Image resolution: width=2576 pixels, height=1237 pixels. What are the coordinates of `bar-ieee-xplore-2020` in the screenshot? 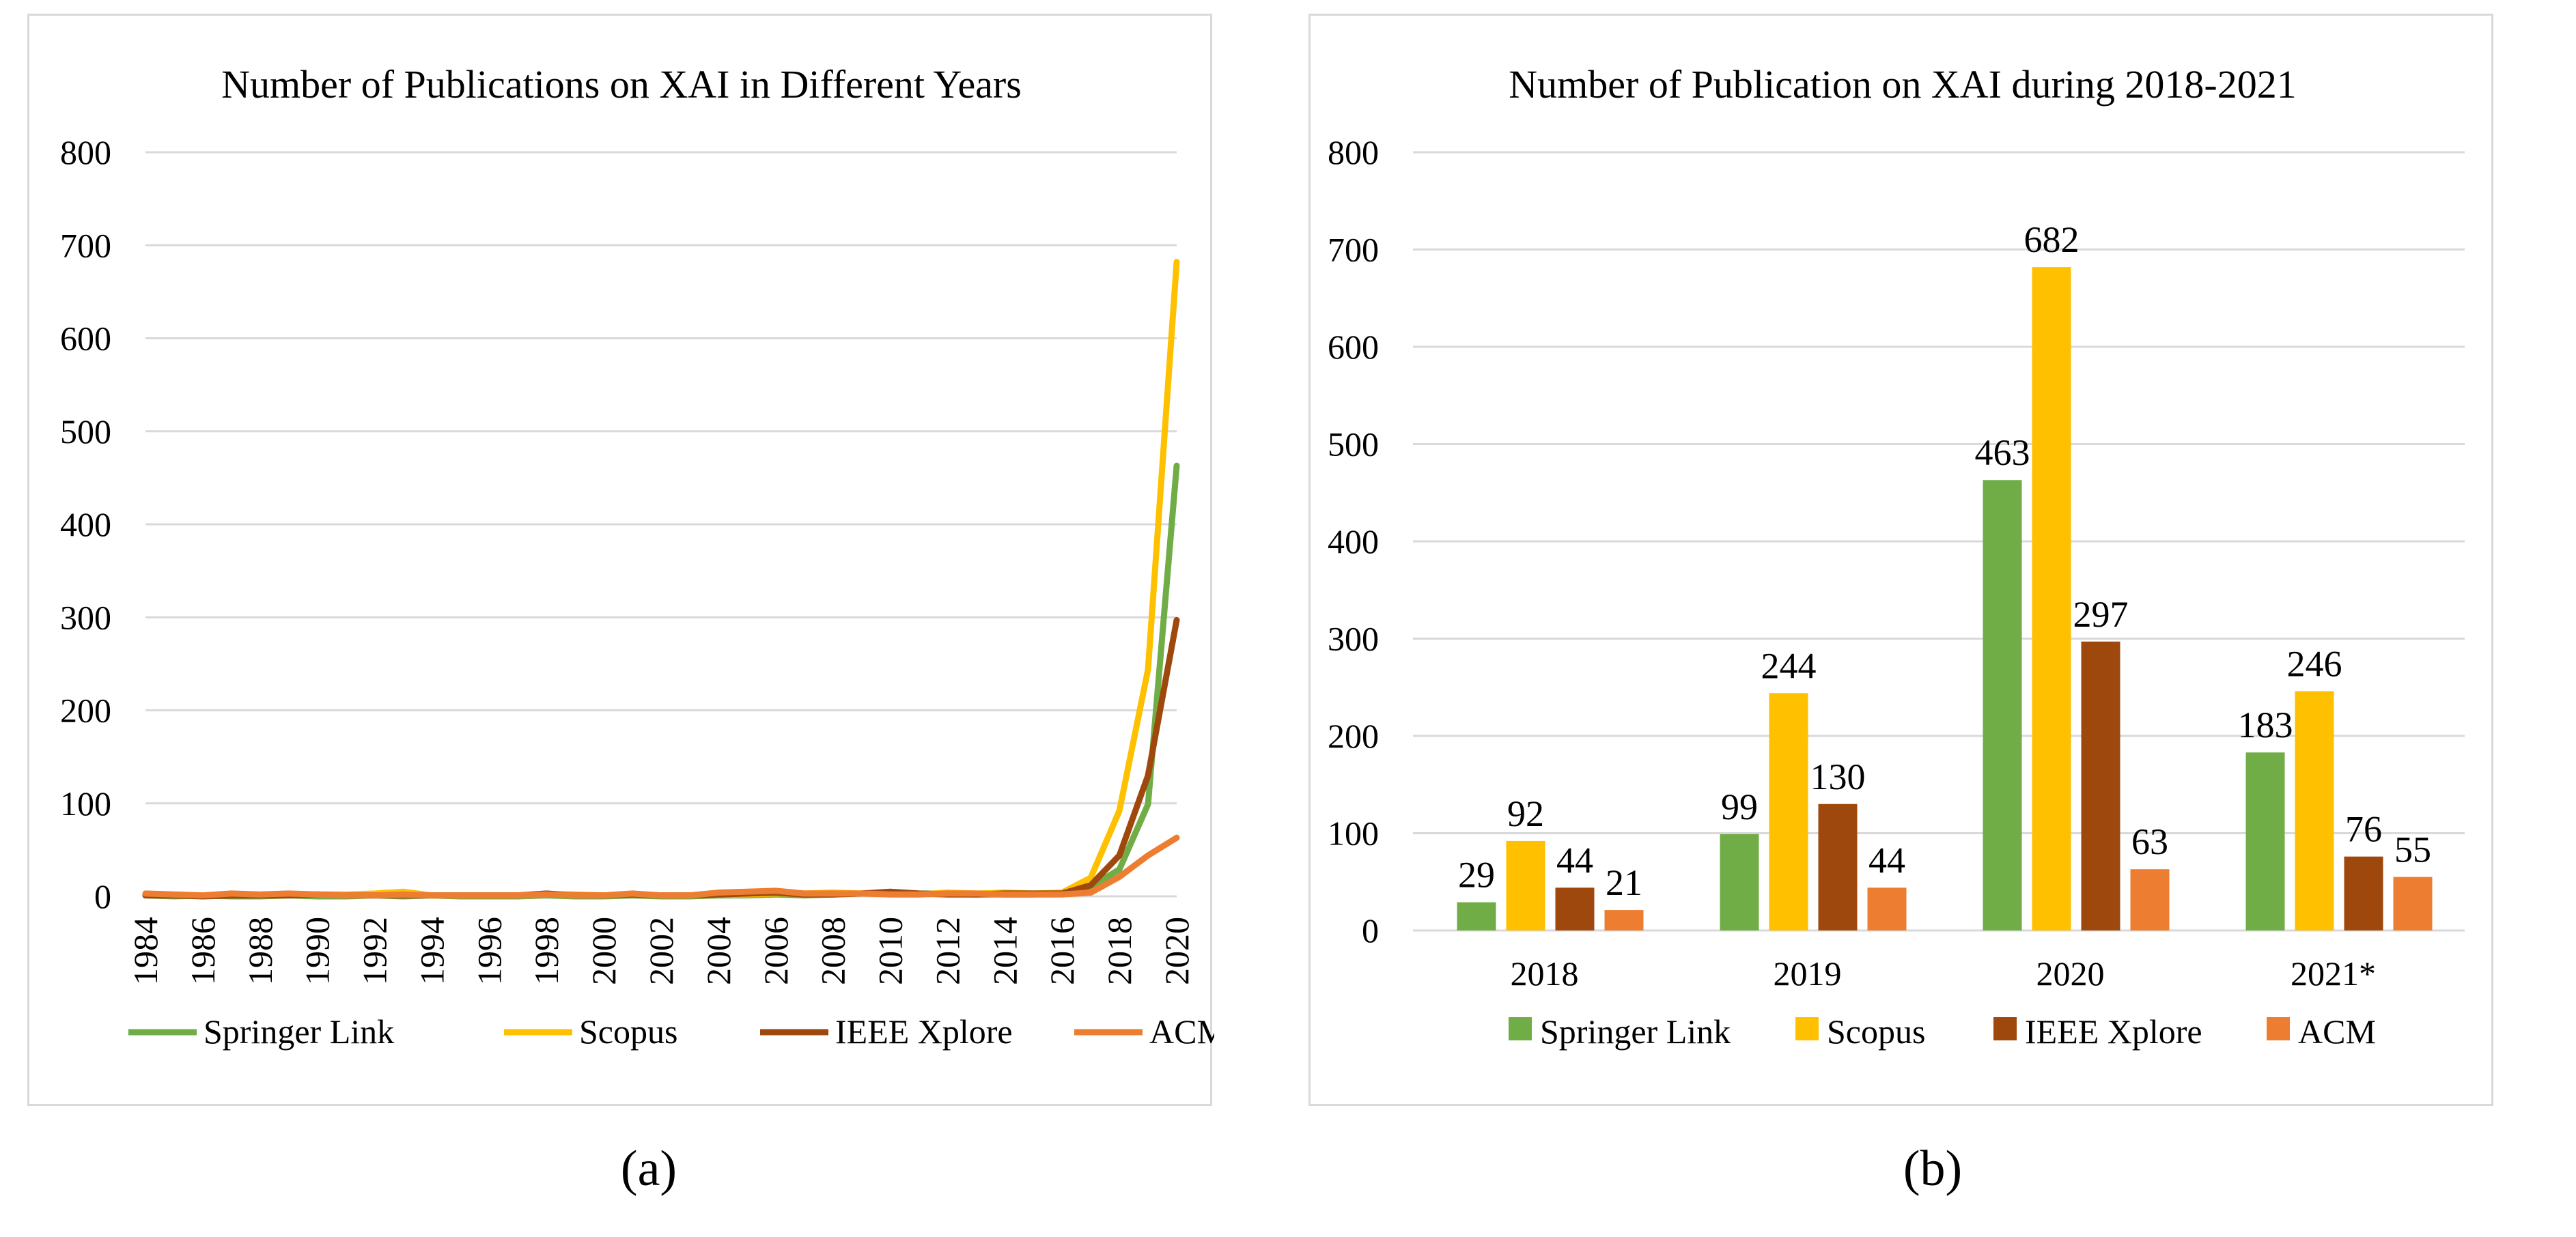 It's located at (2100, 785).